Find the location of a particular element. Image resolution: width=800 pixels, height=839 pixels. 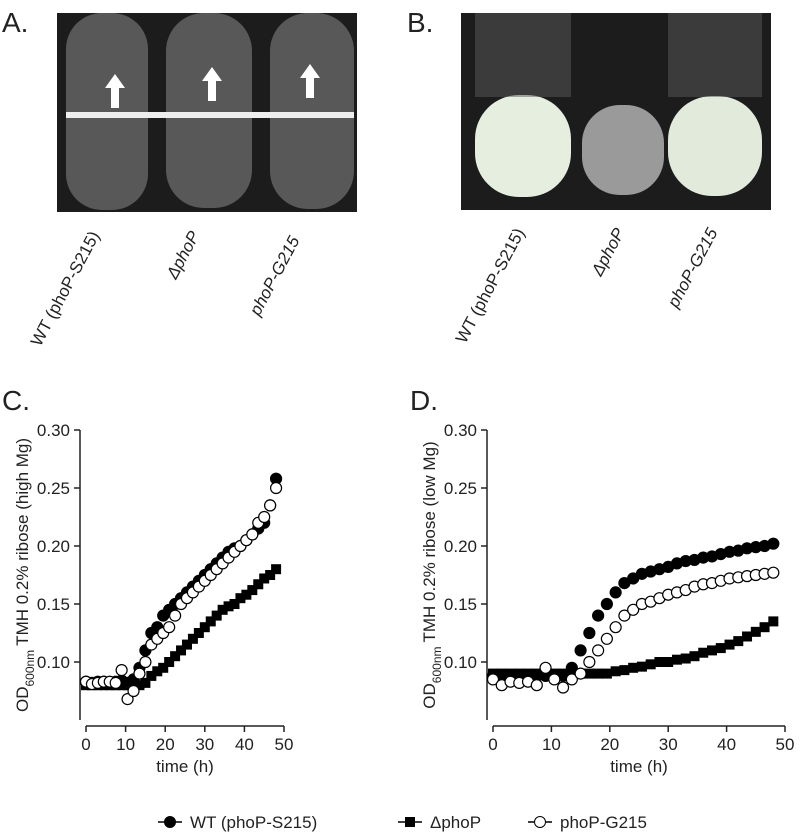

panel-label: B. is located at coordinates (420, 22).